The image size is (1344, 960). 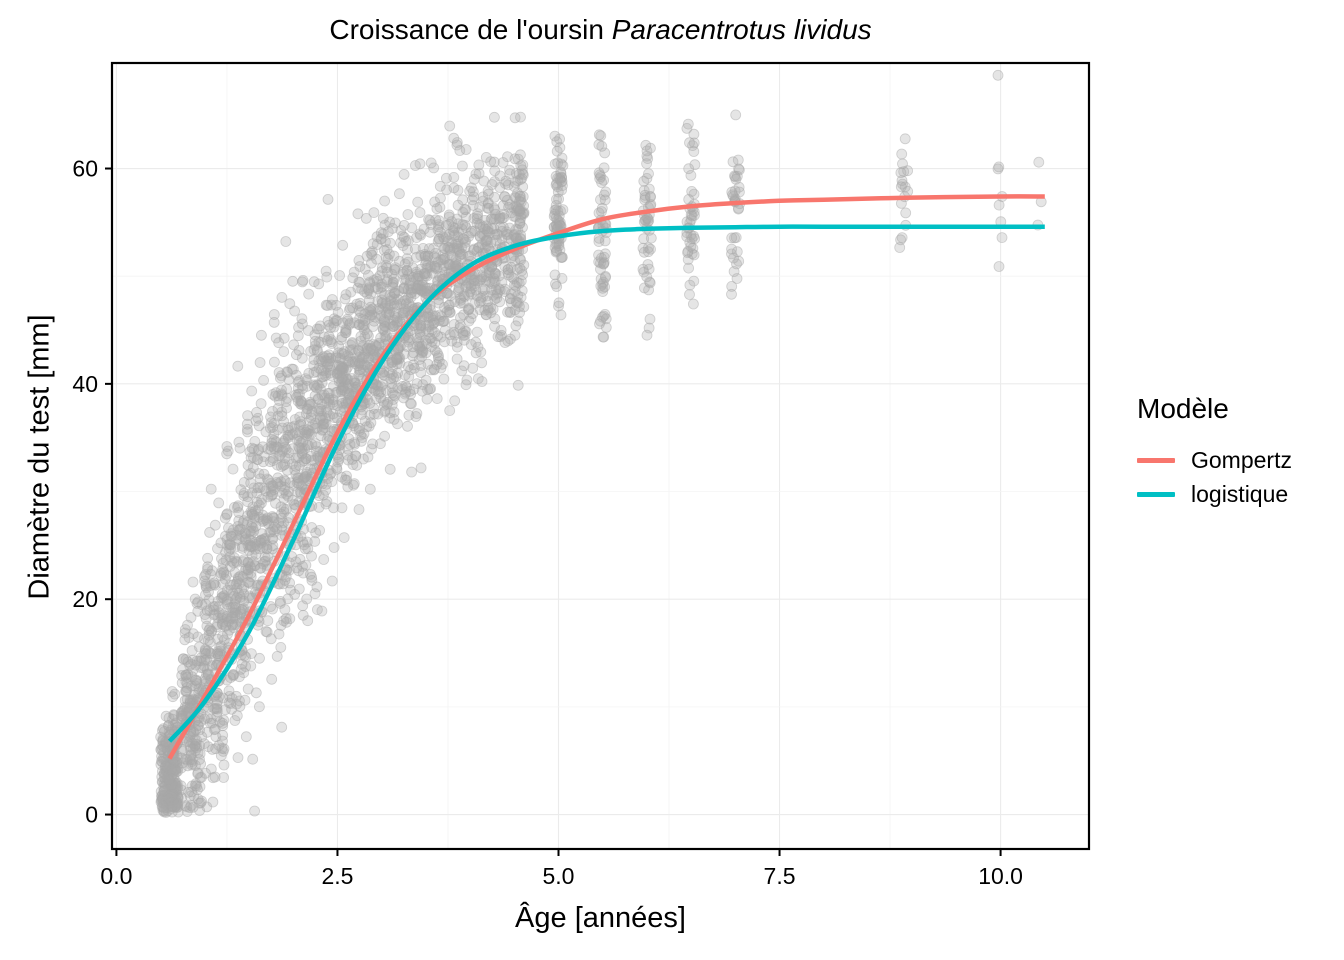 I want to click on x-tick-label: 7.5, so click(x=780, y=876).